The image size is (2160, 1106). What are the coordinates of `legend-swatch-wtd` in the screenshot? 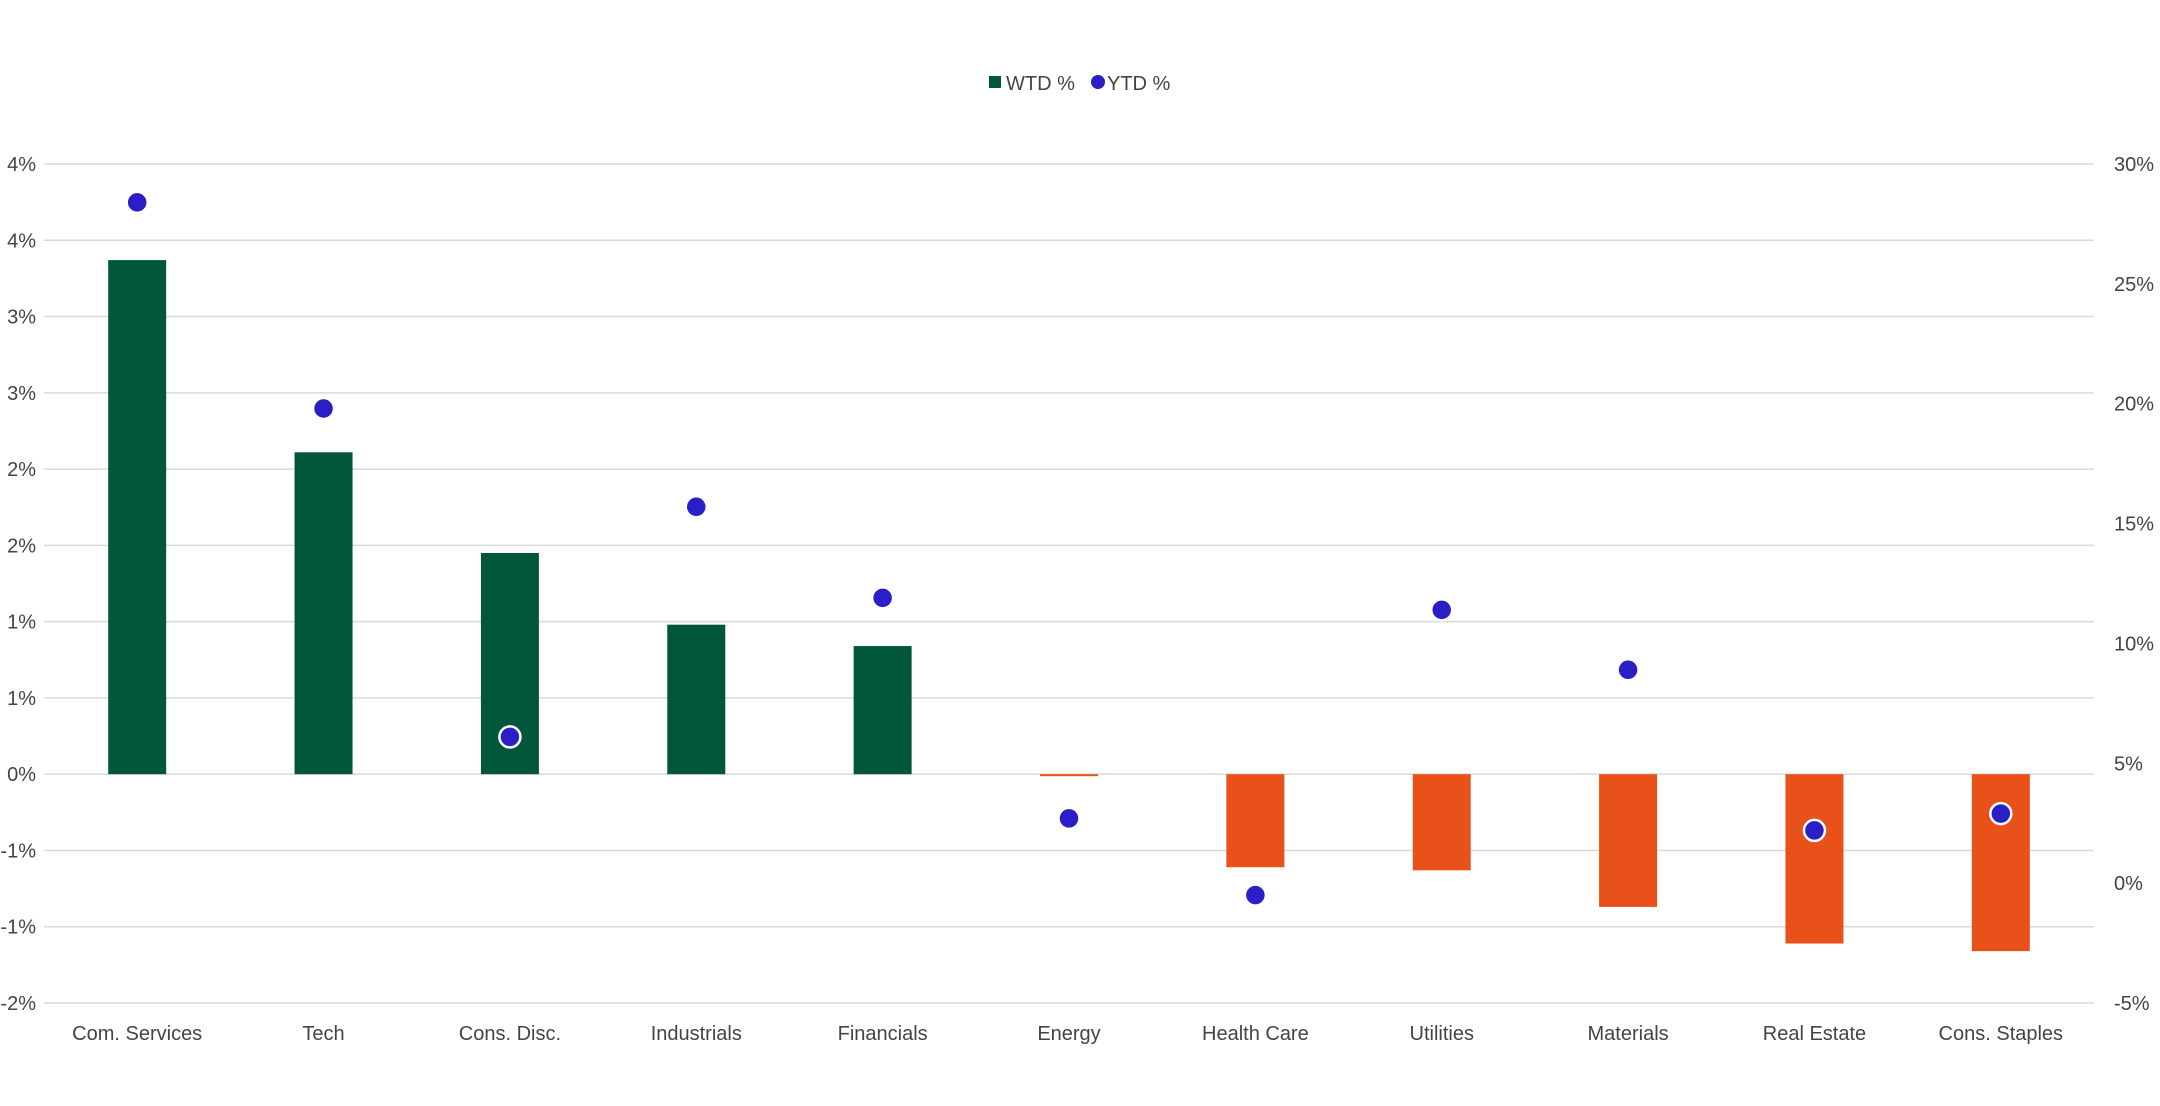 It's located at (995, 82).